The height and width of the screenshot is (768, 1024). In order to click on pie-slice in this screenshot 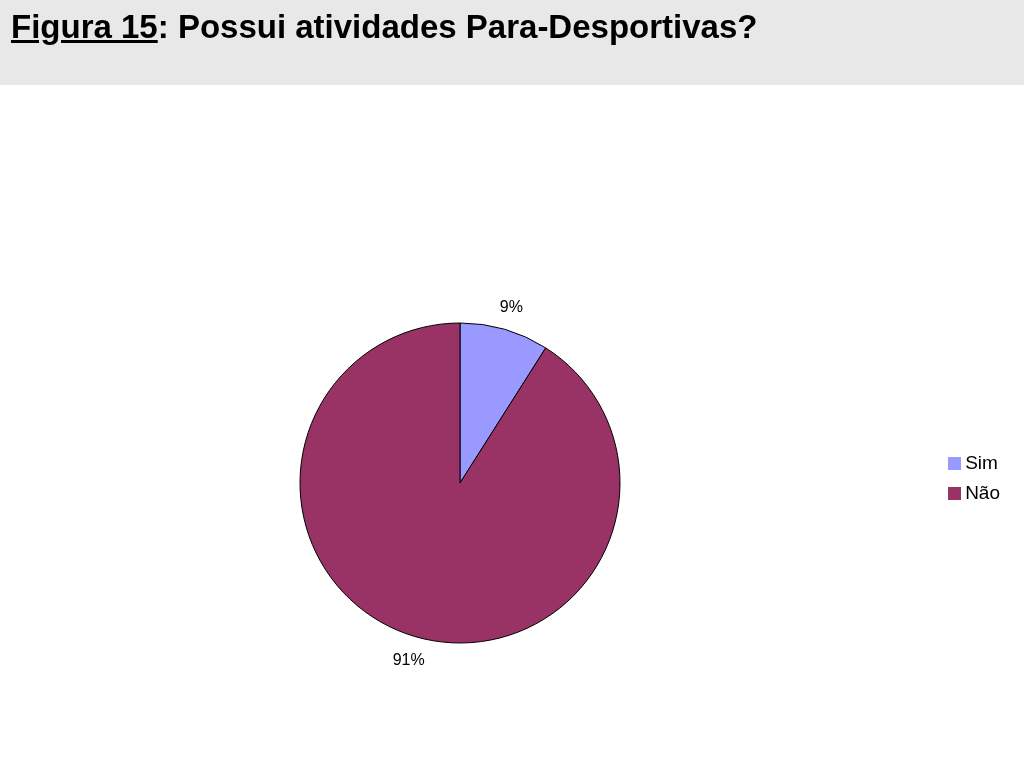, I will do `click(460, 483)`.